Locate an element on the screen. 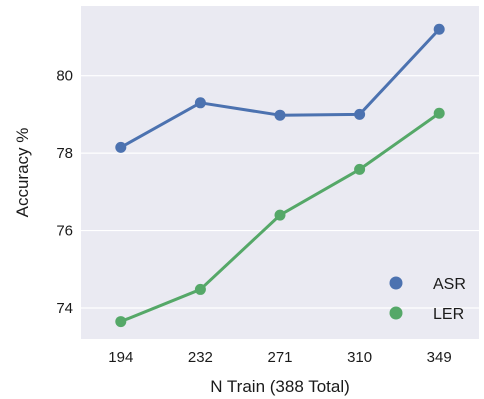 Image resolution: width=484 pixels, height=399 pixels. legend-label-asr: ASR is located at coordinates (449, 284).